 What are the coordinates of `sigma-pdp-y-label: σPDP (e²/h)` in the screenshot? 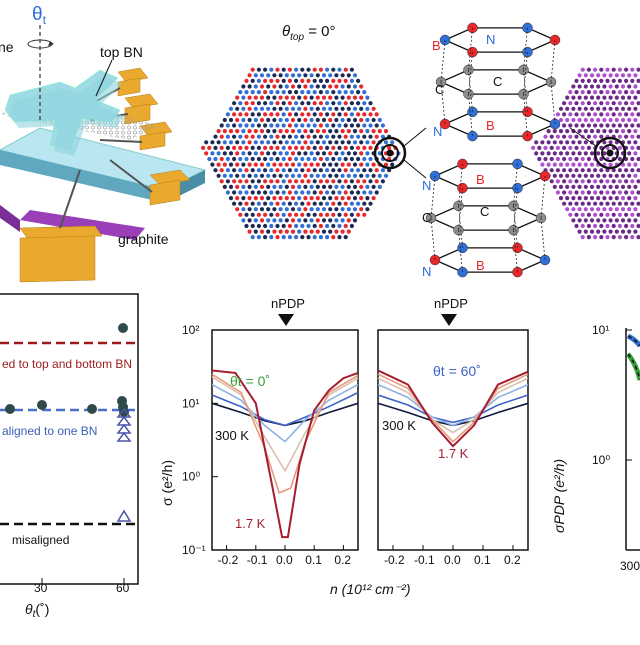 It's located at (559, 496).